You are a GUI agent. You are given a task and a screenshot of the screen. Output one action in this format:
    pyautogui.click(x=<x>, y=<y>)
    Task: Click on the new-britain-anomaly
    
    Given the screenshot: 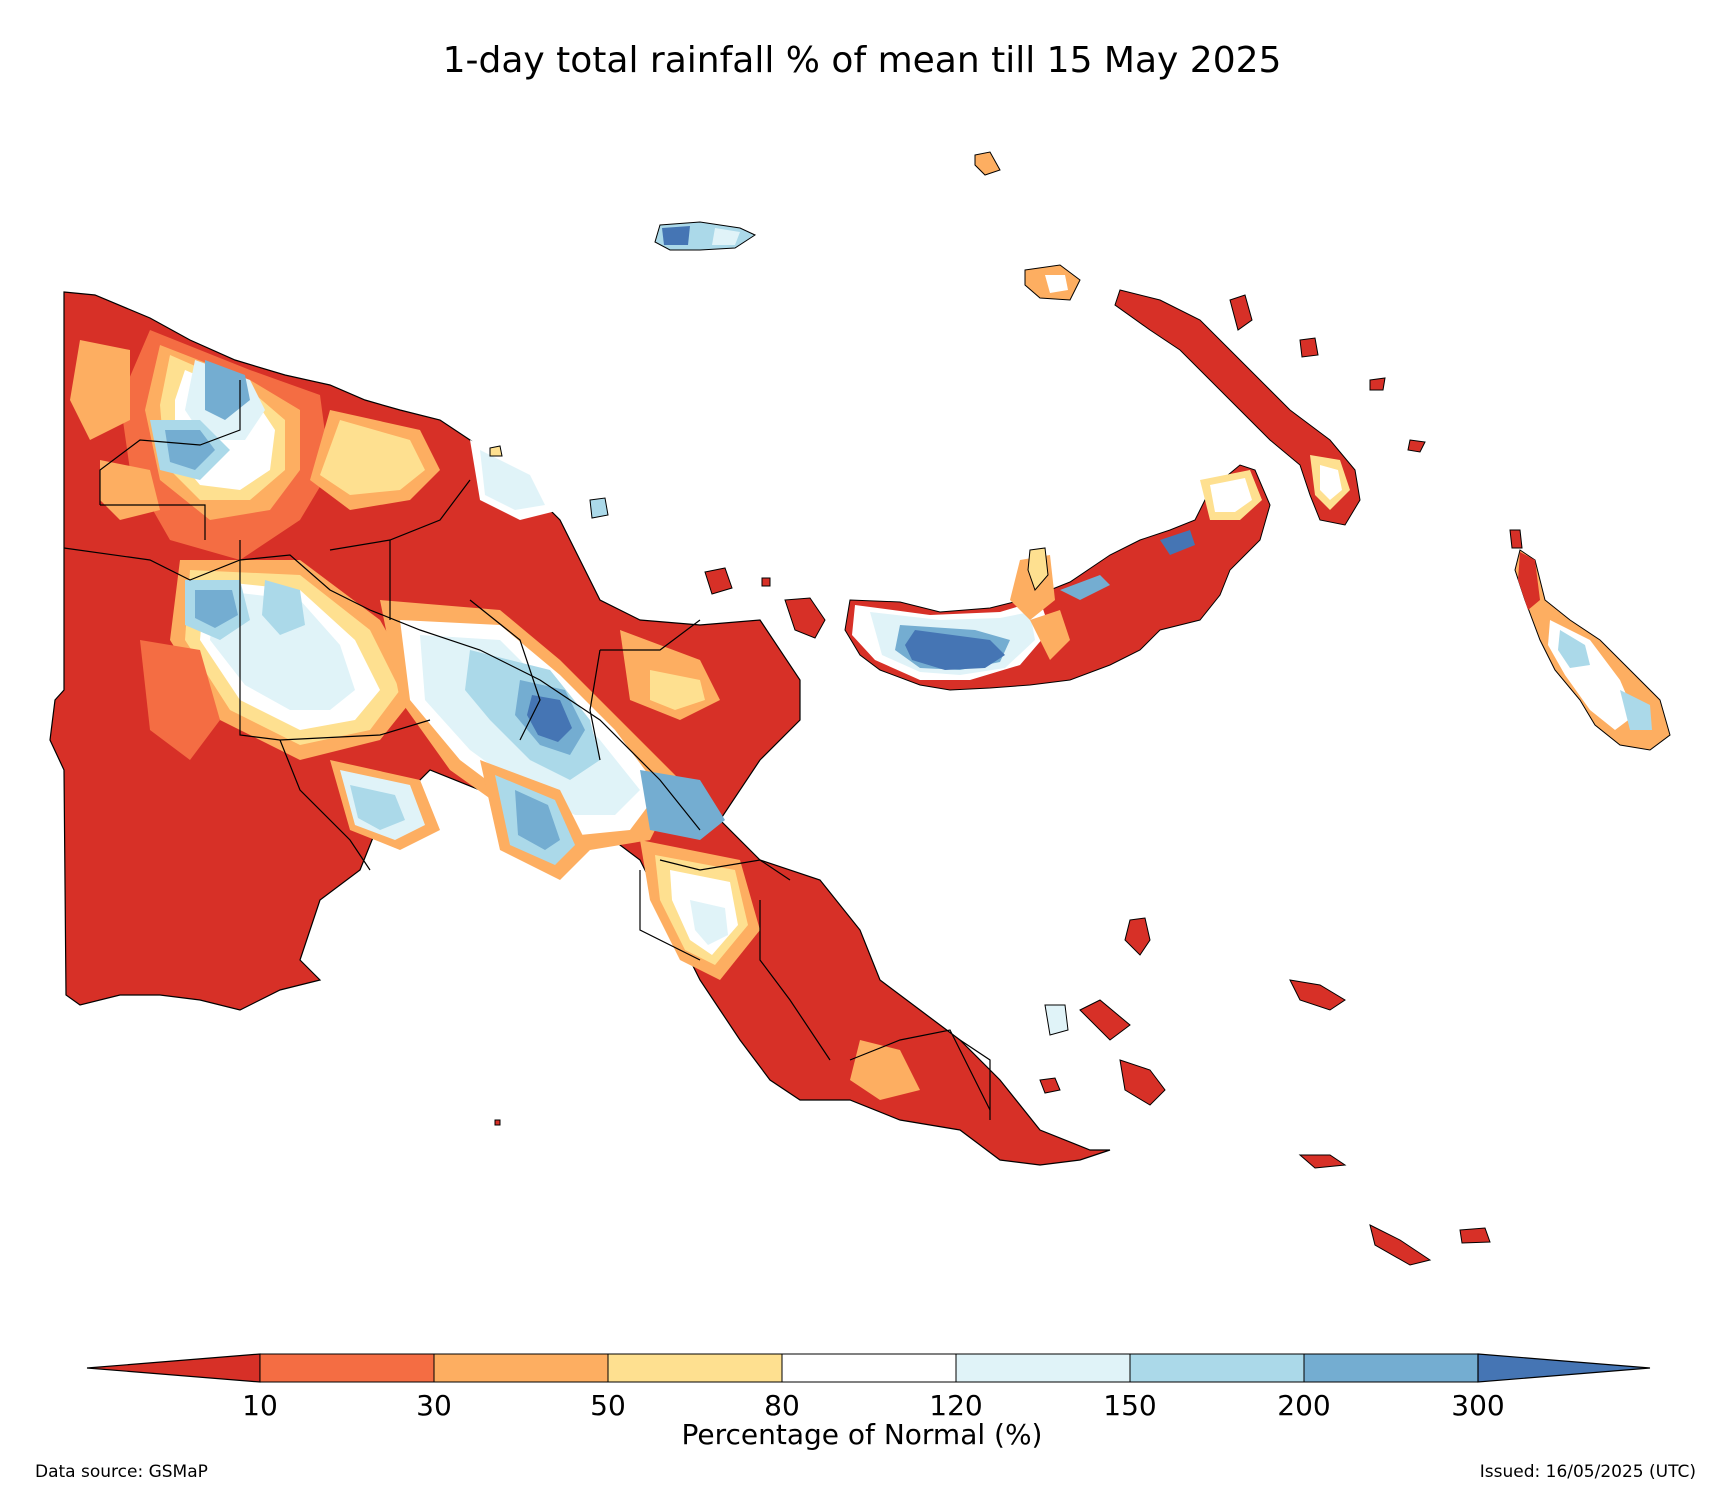 What is the action you would take?
    pyautogui.click(x=1057, y=575)
    